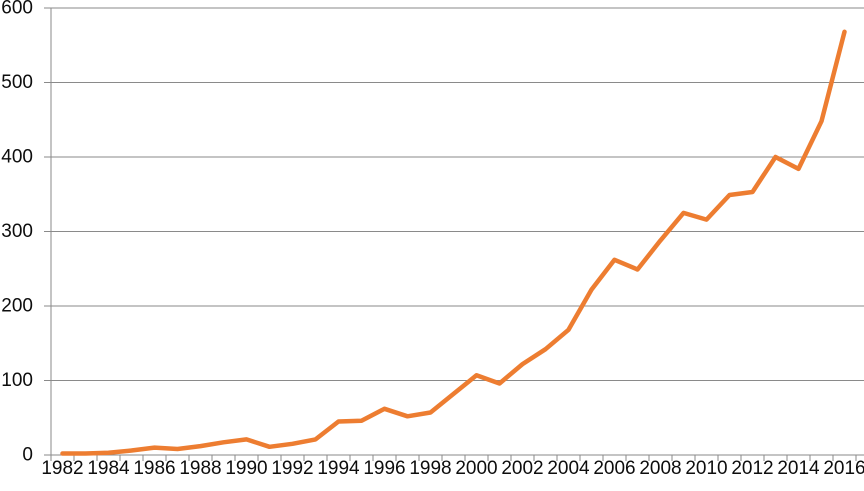 The image size is (864, 491). Describe the element at coordinates (27, 455) in the screenshot. I see `y-axis-tick-label: 0` at that location.